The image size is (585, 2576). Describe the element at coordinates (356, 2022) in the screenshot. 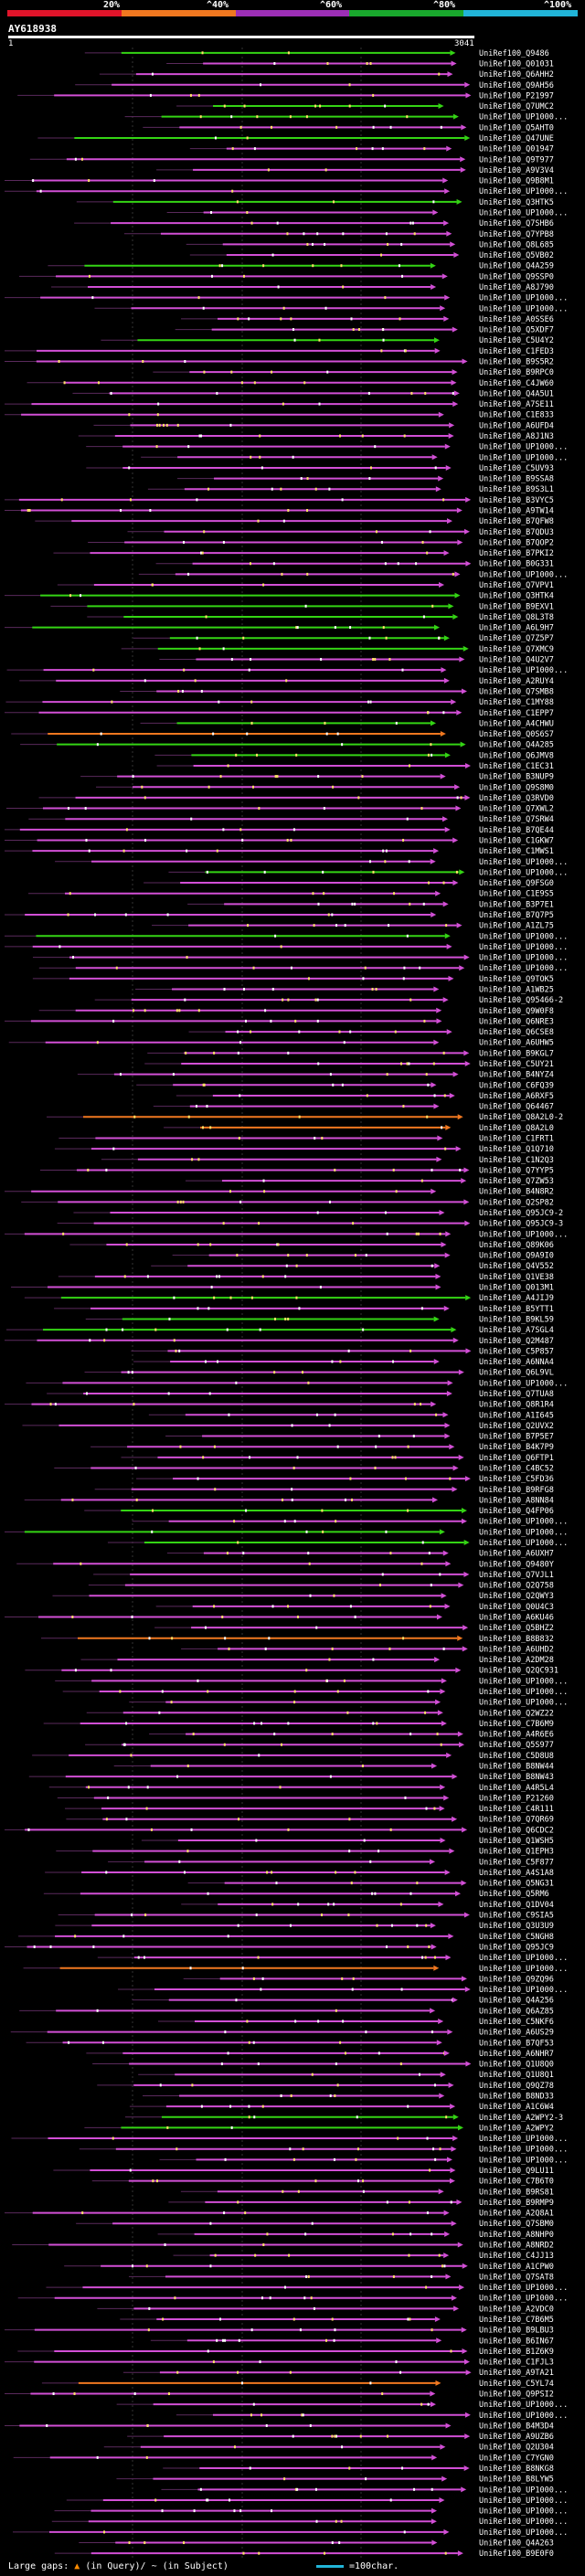

I see `hit-row: UniRef100_C5NKF6` at that location.